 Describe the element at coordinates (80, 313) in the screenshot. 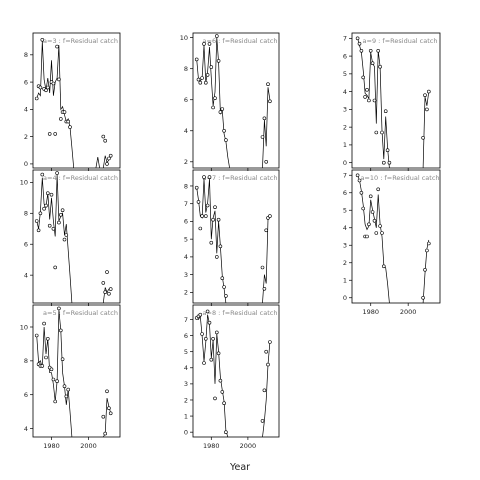

I see `panel-label: a=5 : f=Residual catch` at that location.